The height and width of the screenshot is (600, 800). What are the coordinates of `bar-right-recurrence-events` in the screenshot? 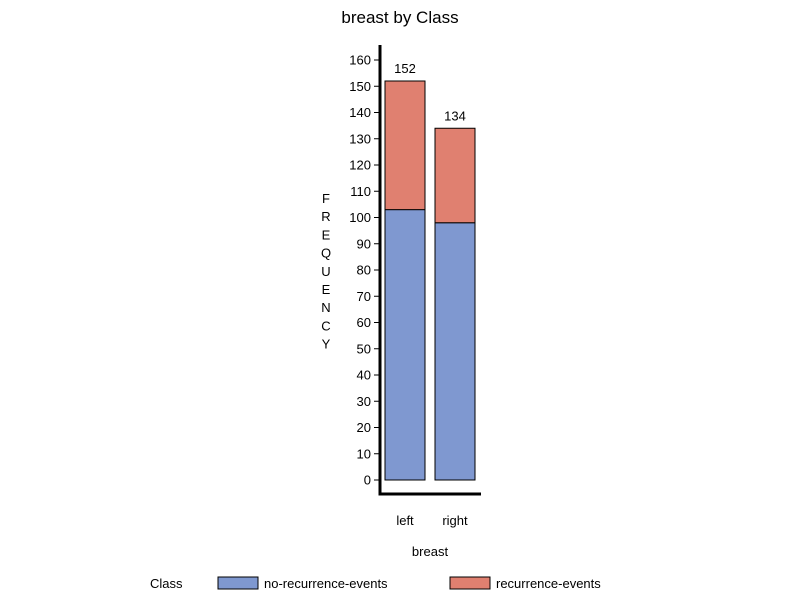 It's located at (455, 175).